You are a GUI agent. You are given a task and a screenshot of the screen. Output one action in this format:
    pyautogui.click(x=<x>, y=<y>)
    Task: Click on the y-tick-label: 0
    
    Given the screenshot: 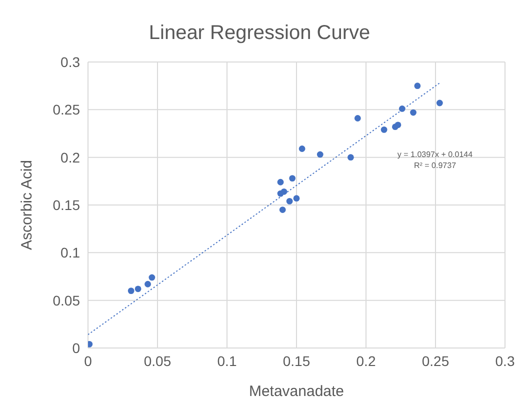 What is the action you would take?
    pyautogui.click(x=76, y=348)
    